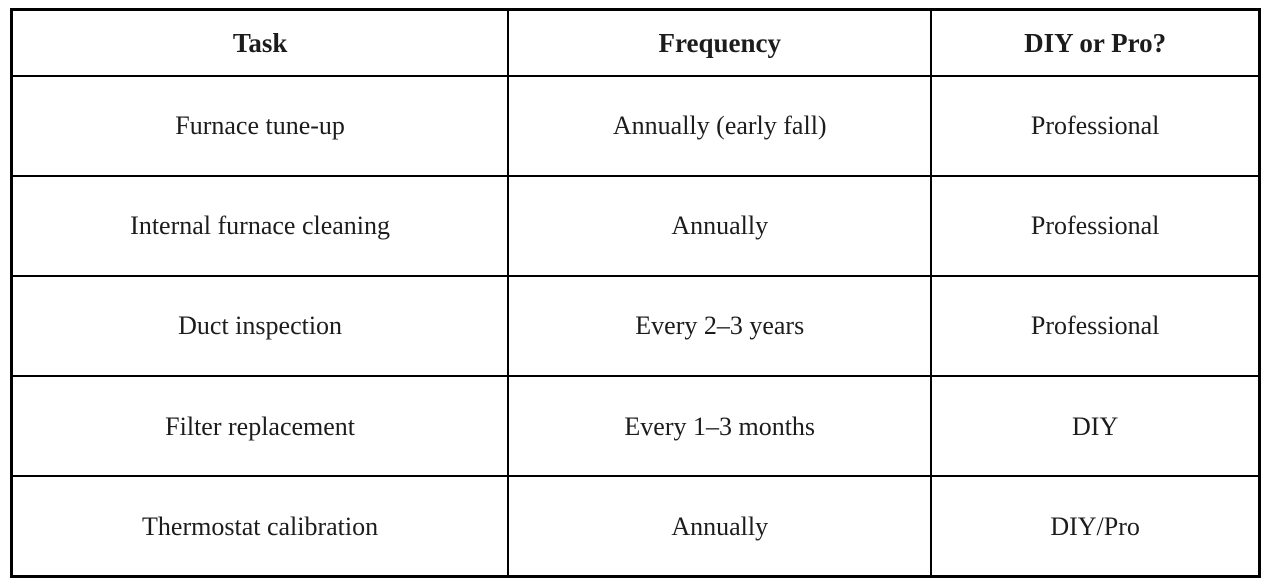  I want to click on table-header: Task Frequency DIY or Pro?, so click(635, 42).